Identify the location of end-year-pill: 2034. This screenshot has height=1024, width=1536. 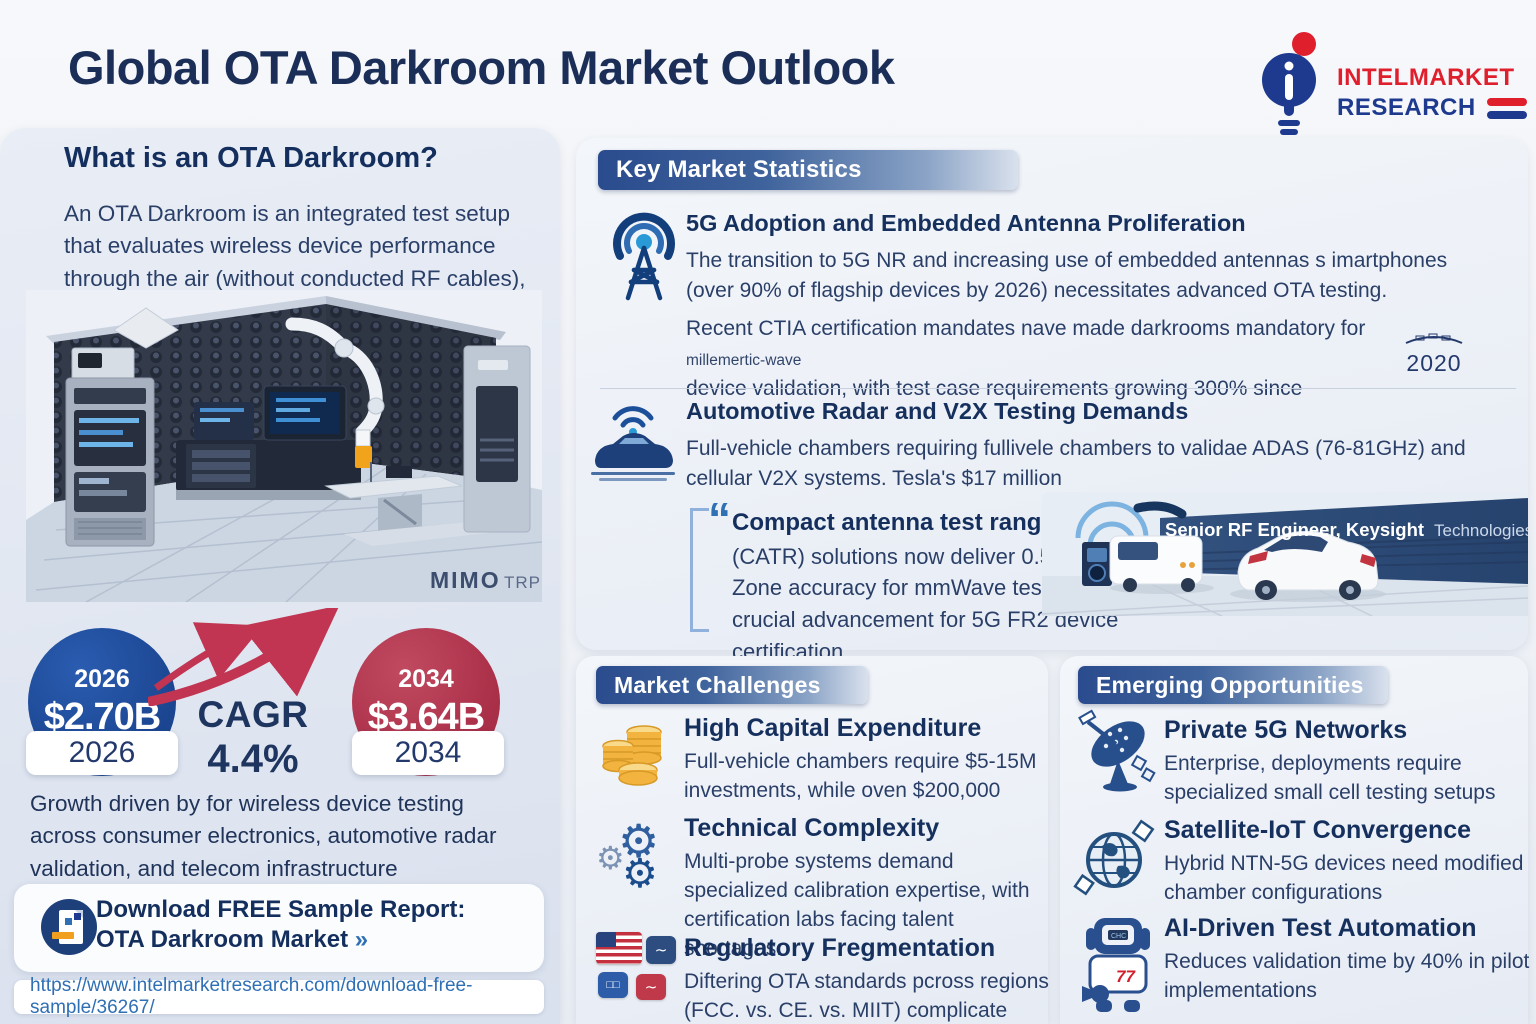
(428, 753).